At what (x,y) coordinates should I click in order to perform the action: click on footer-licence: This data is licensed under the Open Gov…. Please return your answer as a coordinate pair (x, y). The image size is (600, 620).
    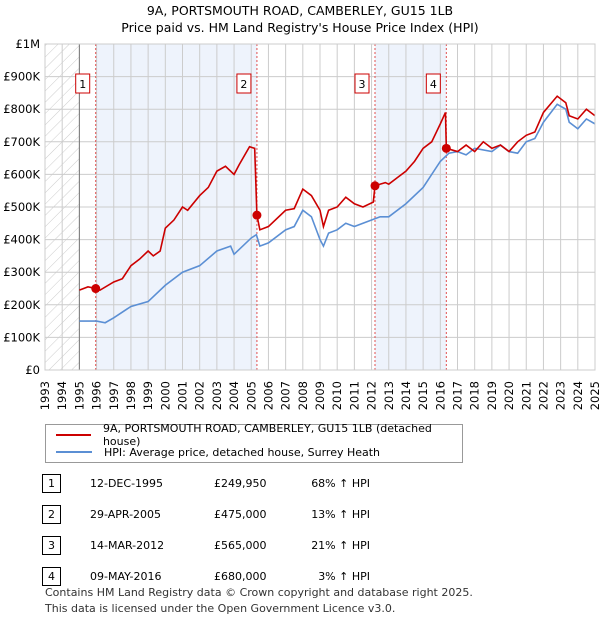
    Looking at the image, I should click on (220, 608).